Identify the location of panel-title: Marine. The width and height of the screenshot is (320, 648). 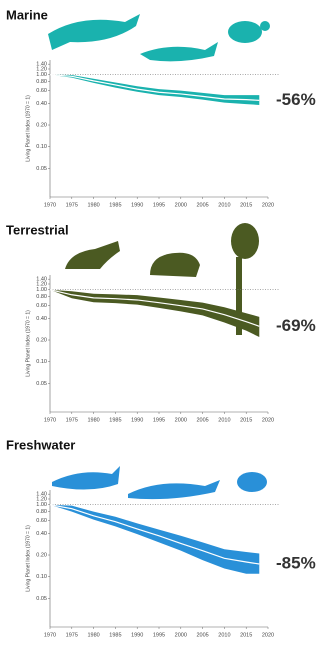
(27, 14).